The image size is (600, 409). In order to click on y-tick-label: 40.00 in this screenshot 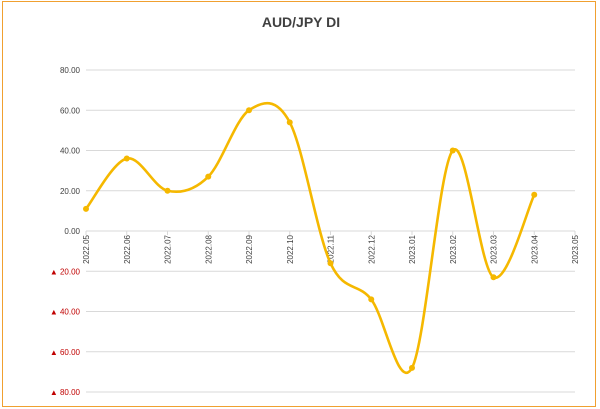, I will do `click(70, 151)`.